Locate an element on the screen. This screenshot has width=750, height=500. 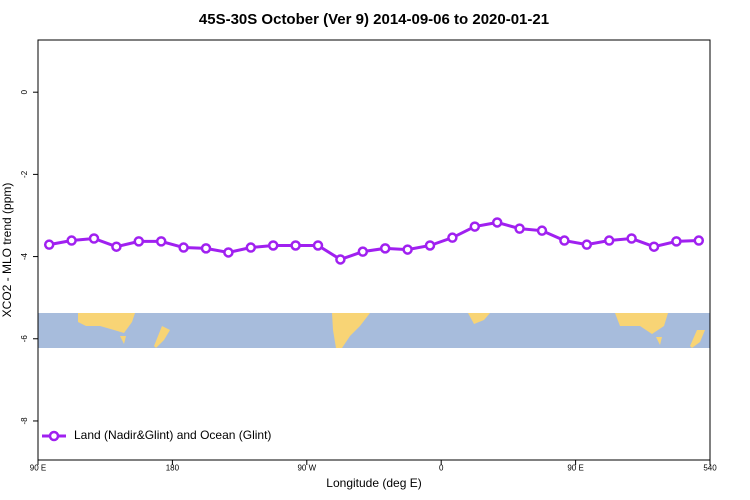
x-tick-label: 180 is located at coordinates (173, 468).